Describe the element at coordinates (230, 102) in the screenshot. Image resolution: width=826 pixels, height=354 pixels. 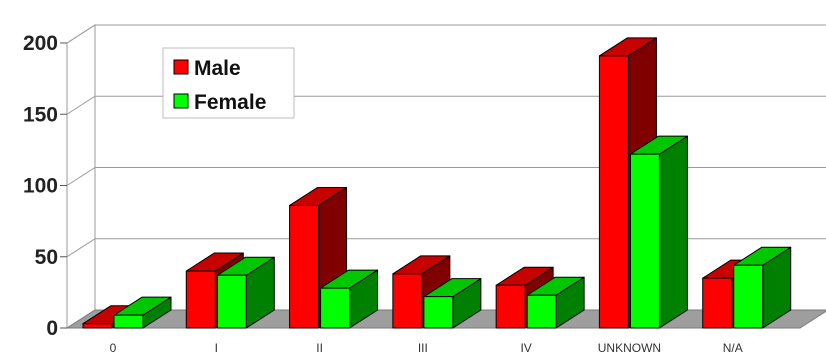
I see `legend-label-female: Female` at that location.